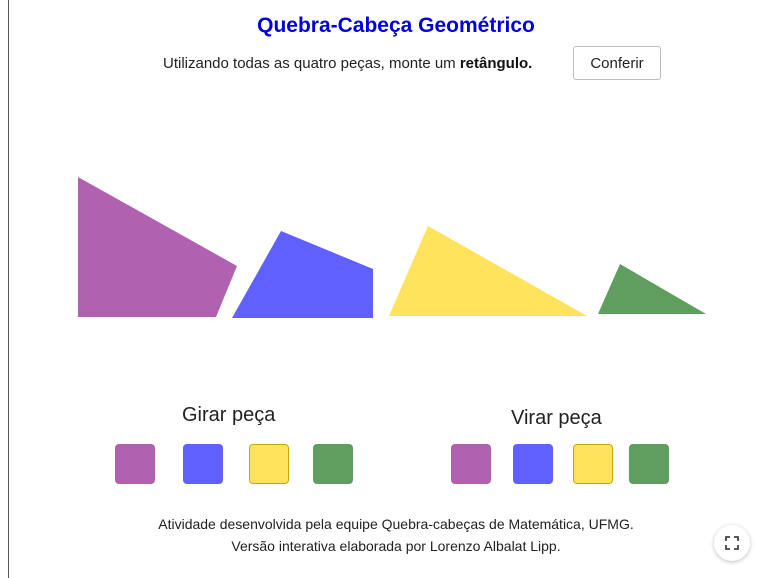  What do you see at coordinates (157, 247) in the screenshot?
I see `purple-piece` at bounding box center [157, 247].